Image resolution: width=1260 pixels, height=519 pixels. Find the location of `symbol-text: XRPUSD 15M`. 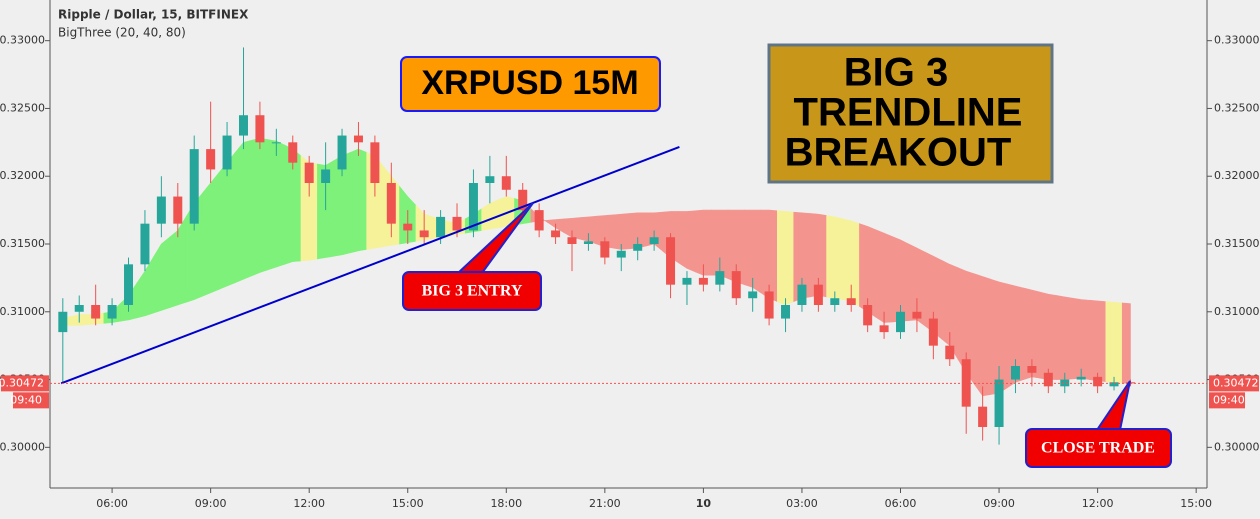

symbol-text: XRPUSD 15M is located at coordinates (529, 83).